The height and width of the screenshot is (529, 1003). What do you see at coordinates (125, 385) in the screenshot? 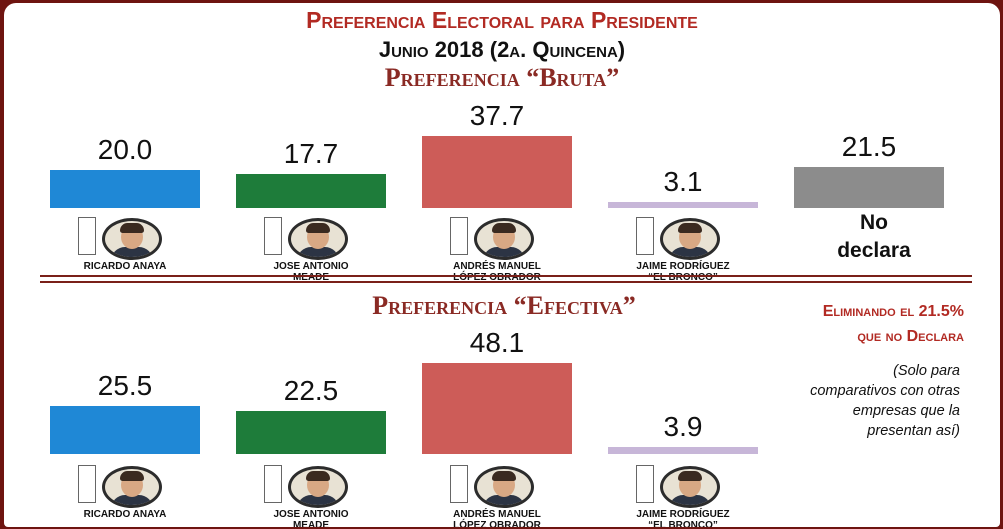
I see `bar-value-label: 25.5` at bounding box center [125, 385].